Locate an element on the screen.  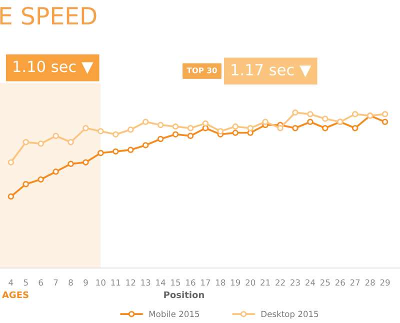
x-tick-label: 12 is located at coordinates (131, 282).